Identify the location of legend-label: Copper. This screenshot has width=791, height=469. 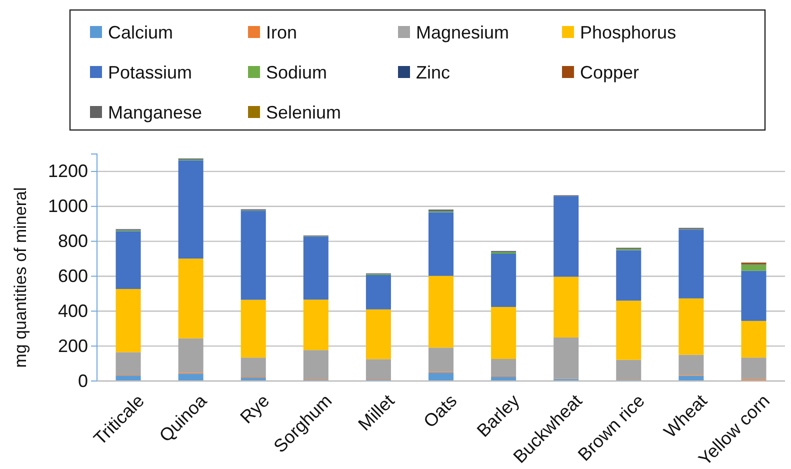
(610, 72).